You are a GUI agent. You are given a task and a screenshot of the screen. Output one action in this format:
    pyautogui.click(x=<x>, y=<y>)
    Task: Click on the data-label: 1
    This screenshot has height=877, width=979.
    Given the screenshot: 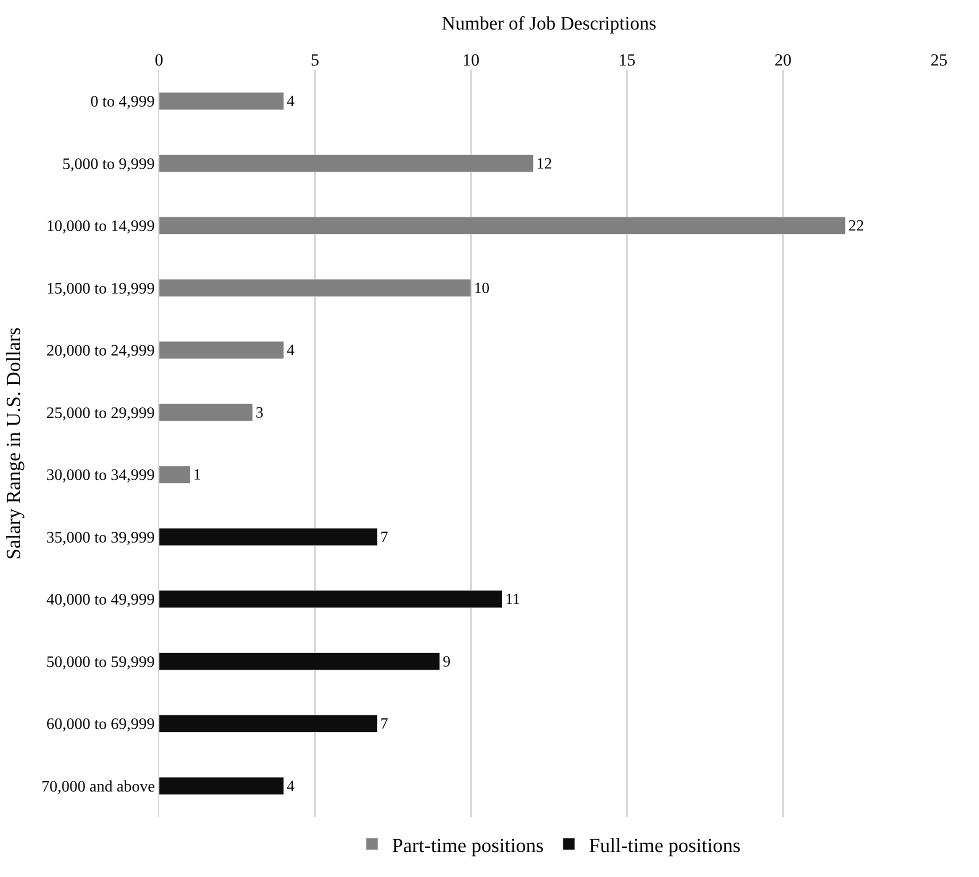 What is the action you would take?
    pyautogui.click(x=197, y=475)
    